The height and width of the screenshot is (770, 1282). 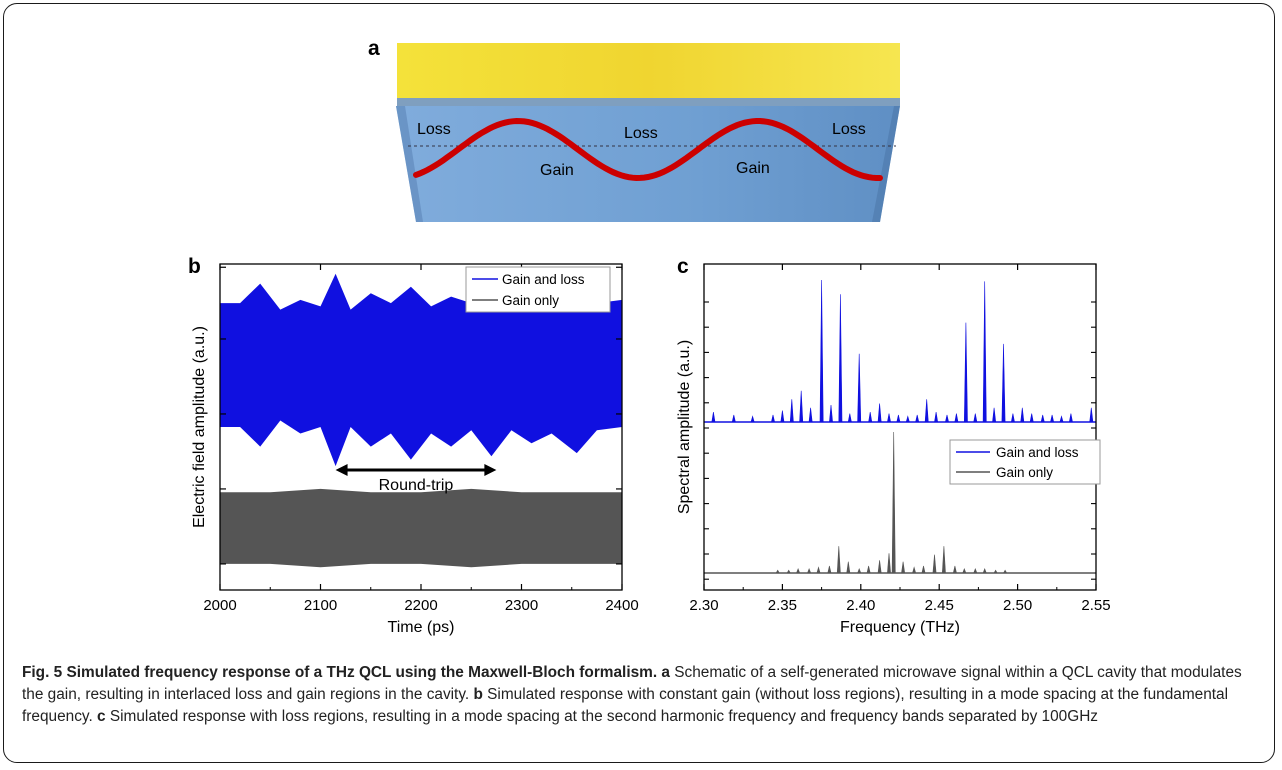 What do you see at coordinates (900, 627) in the screenshot?
I see `panel-c-xlabel: Frequency (THz)` at bounding box center [900, 627].